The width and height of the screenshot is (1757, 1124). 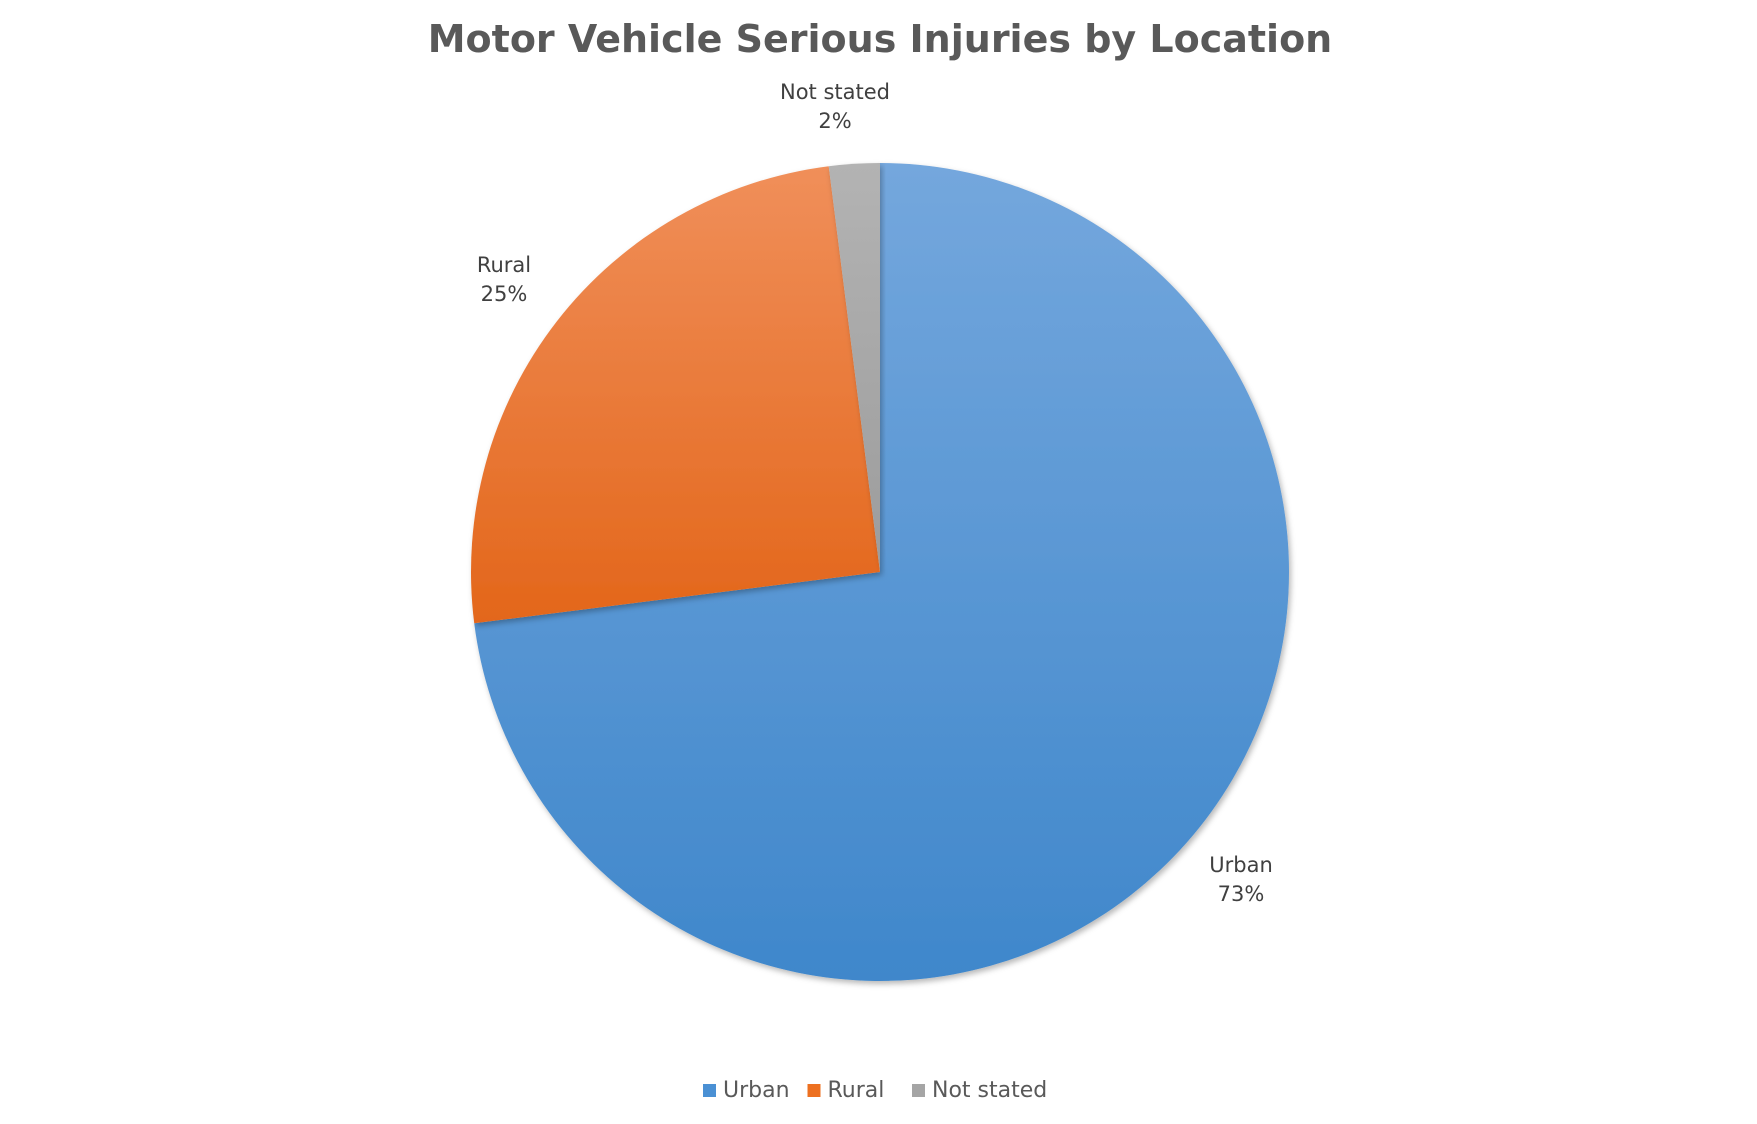 I want to click on legend: Urban Rural Not stated, so click(x=875, y=1090).